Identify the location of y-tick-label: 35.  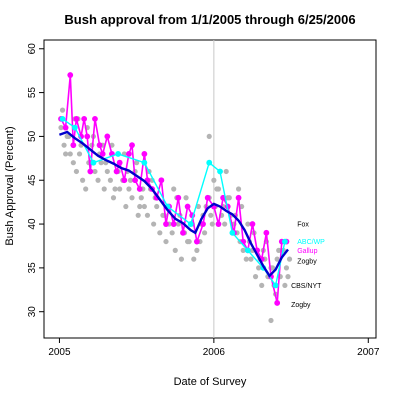
(32, 268).